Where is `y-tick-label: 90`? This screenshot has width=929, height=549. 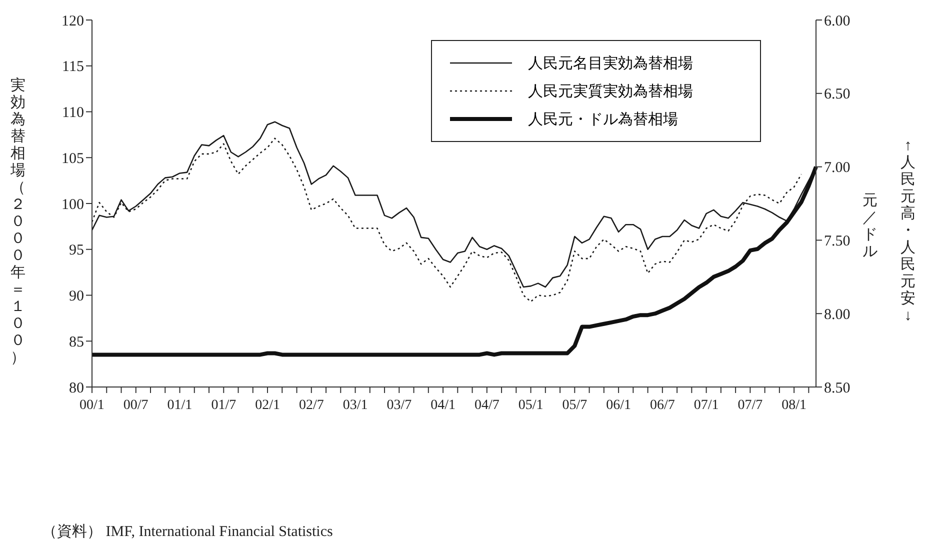
y-tick-label: 90 is located at coordinates (76, 296).